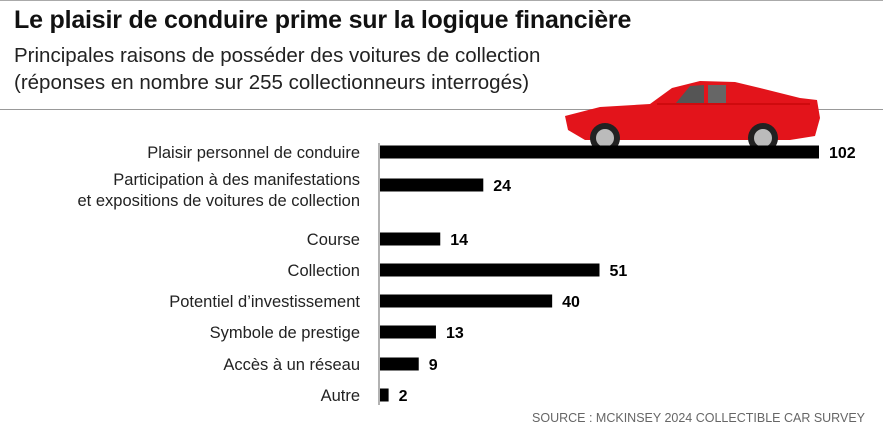  What do you see at coordinates (502, 186) in the screenshot?
I see `data-label: 24` at bounding box center [502, 186].